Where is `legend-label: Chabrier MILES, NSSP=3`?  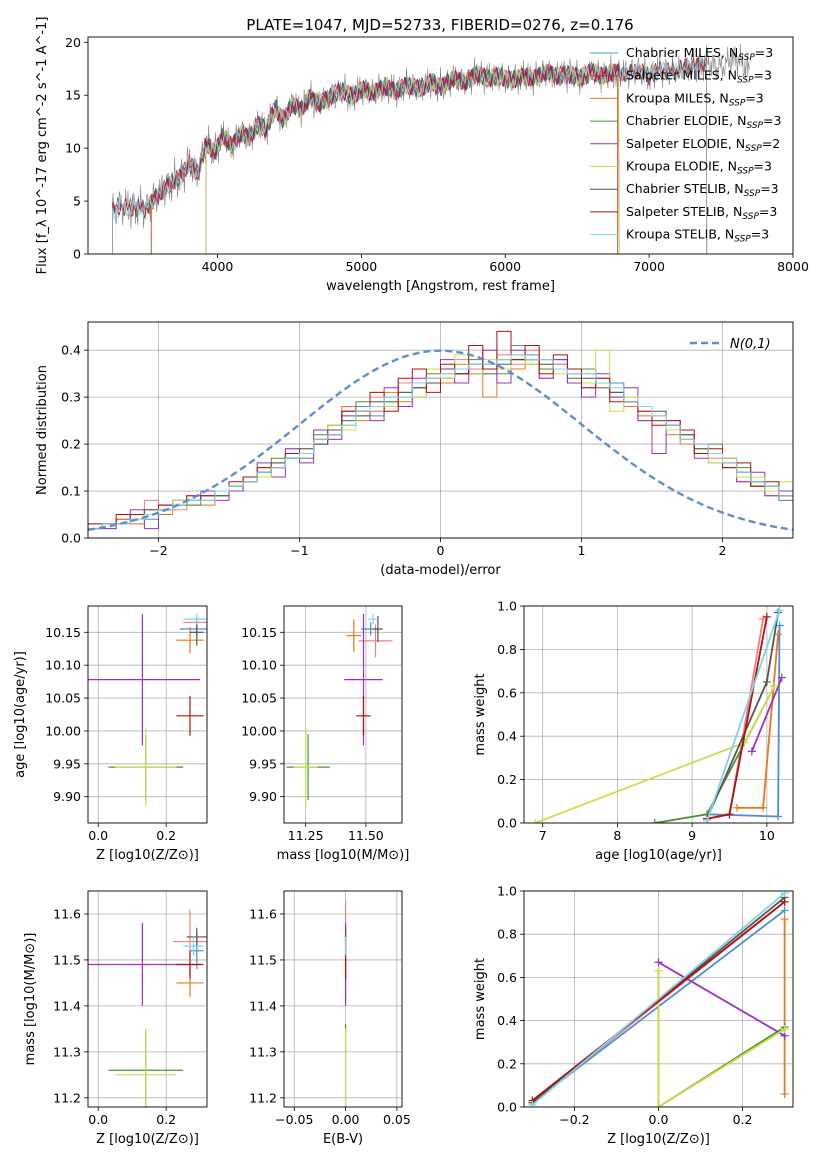
legend-label: Chabrier MILES, NSSP=3 is located at coordinates (699, 54).